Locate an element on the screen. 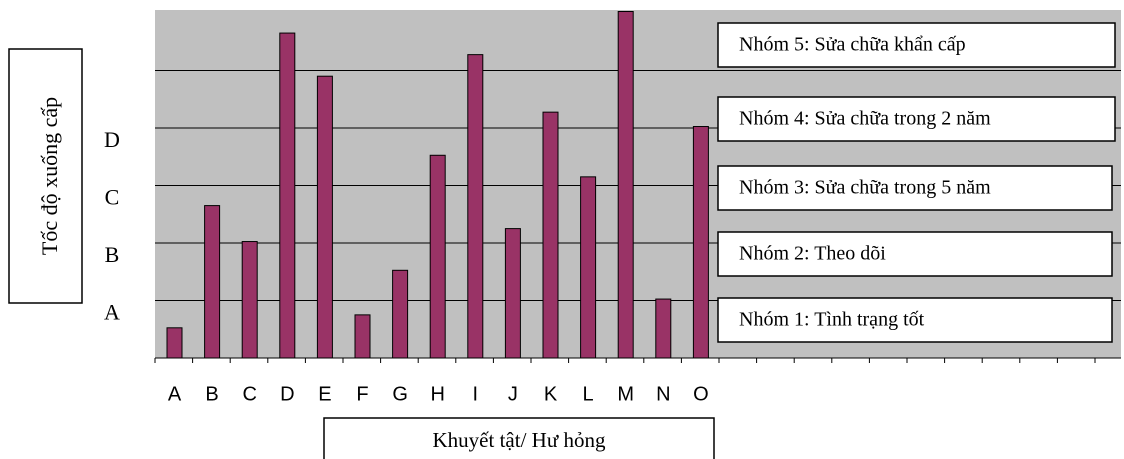 This screenshot has height=459, width=1124. level-labels: A B C D is located at coordinates (112, 226).